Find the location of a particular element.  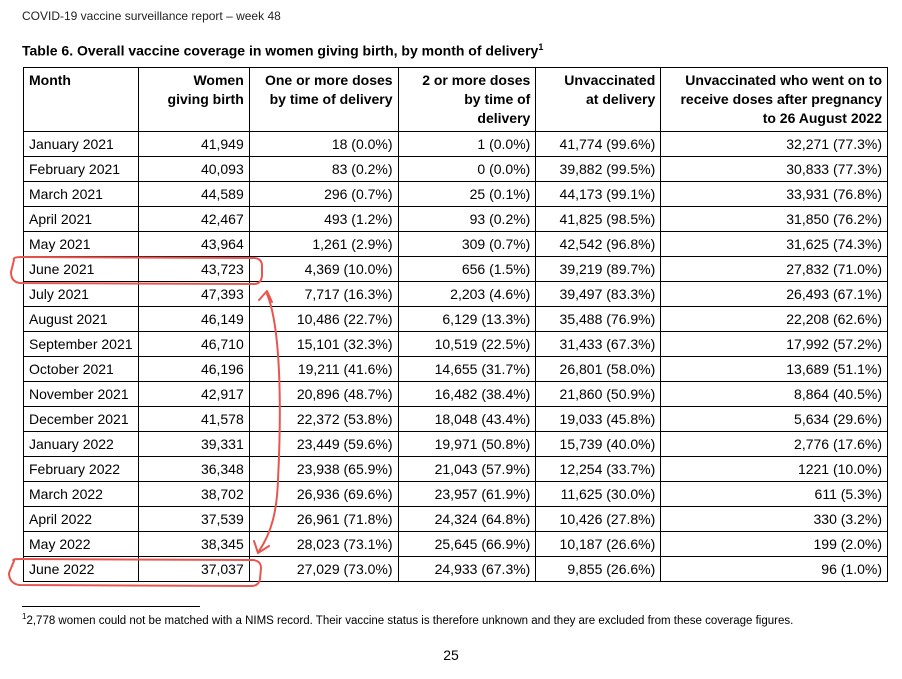

cell-two-or-more-doses: 656 (1.5%) is located at coordinates (467, 269).